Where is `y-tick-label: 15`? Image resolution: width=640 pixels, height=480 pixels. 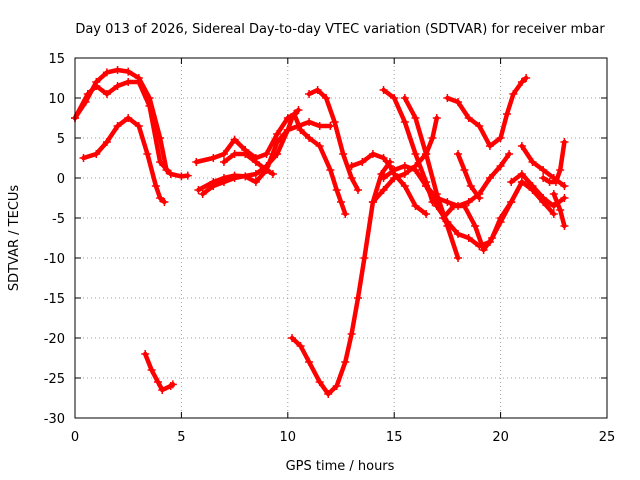
y-tick-label: 15 is located at coordinates (56, 59).